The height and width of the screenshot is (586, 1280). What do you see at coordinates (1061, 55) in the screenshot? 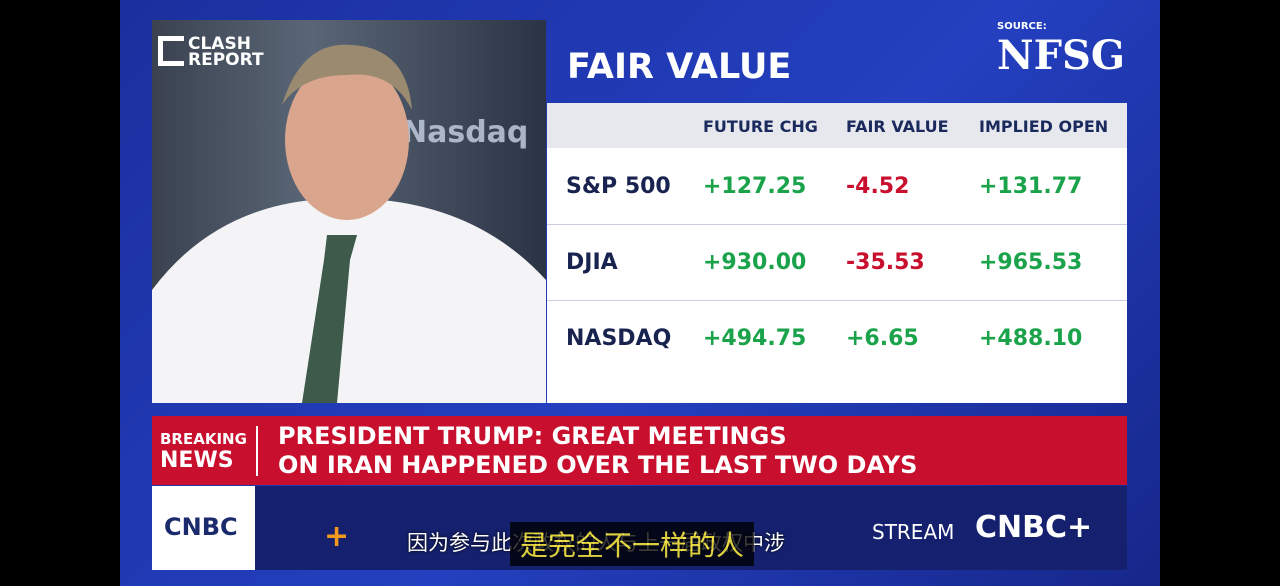
I see `source-name: NFSG` at bounding box center [1061, 55].